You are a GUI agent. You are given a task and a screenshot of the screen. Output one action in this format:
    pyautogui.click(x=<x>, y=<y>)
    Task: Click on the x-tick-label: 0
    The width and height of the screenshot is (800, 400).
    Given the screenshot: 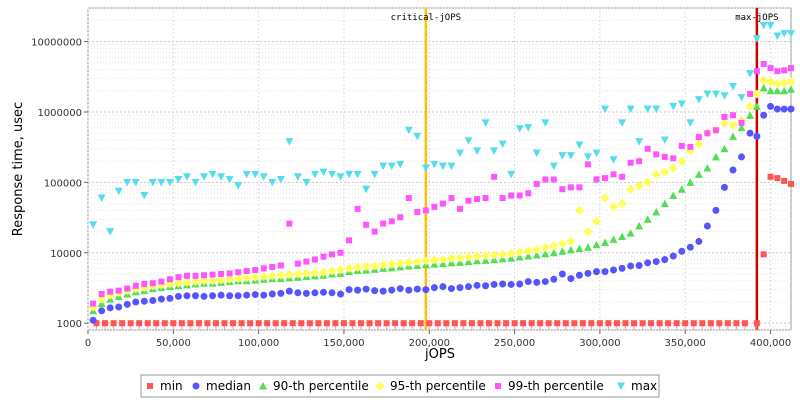 What is the action you would take?
    pyautogui.click(x=88, y=343)
    